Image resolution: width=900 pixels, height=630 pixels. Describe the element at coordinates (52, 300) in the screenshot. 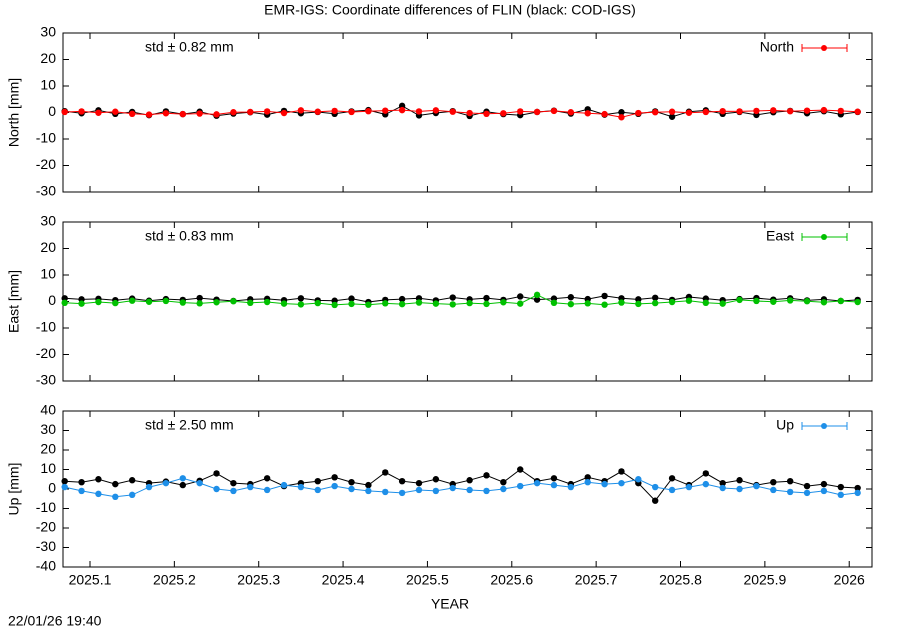

I see `y-tick-label: 0` at that location.